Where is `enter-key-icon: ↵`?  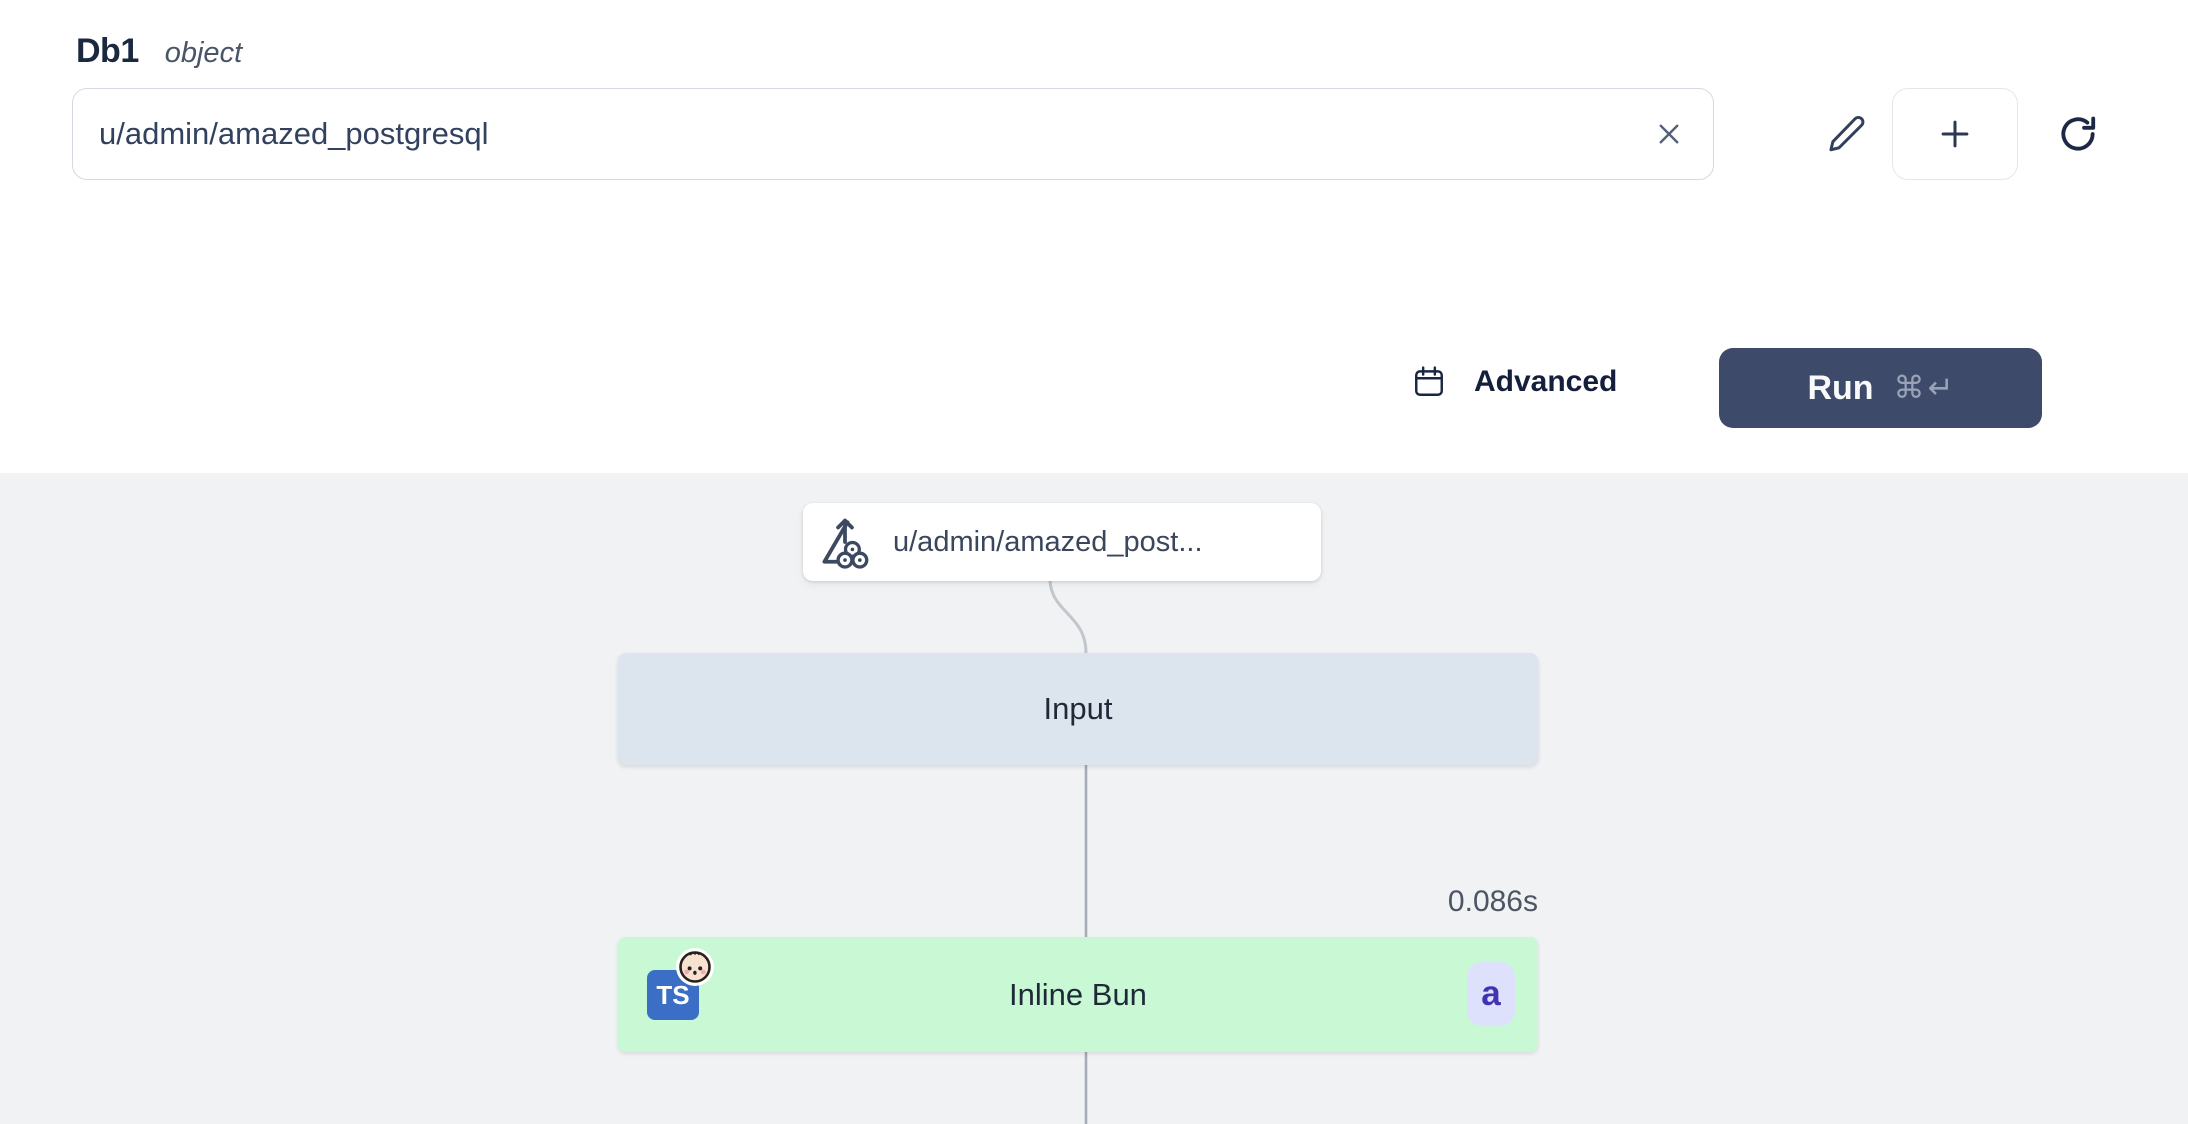 enter-key-icon: ↵ is located at coordinates (1940, 388).